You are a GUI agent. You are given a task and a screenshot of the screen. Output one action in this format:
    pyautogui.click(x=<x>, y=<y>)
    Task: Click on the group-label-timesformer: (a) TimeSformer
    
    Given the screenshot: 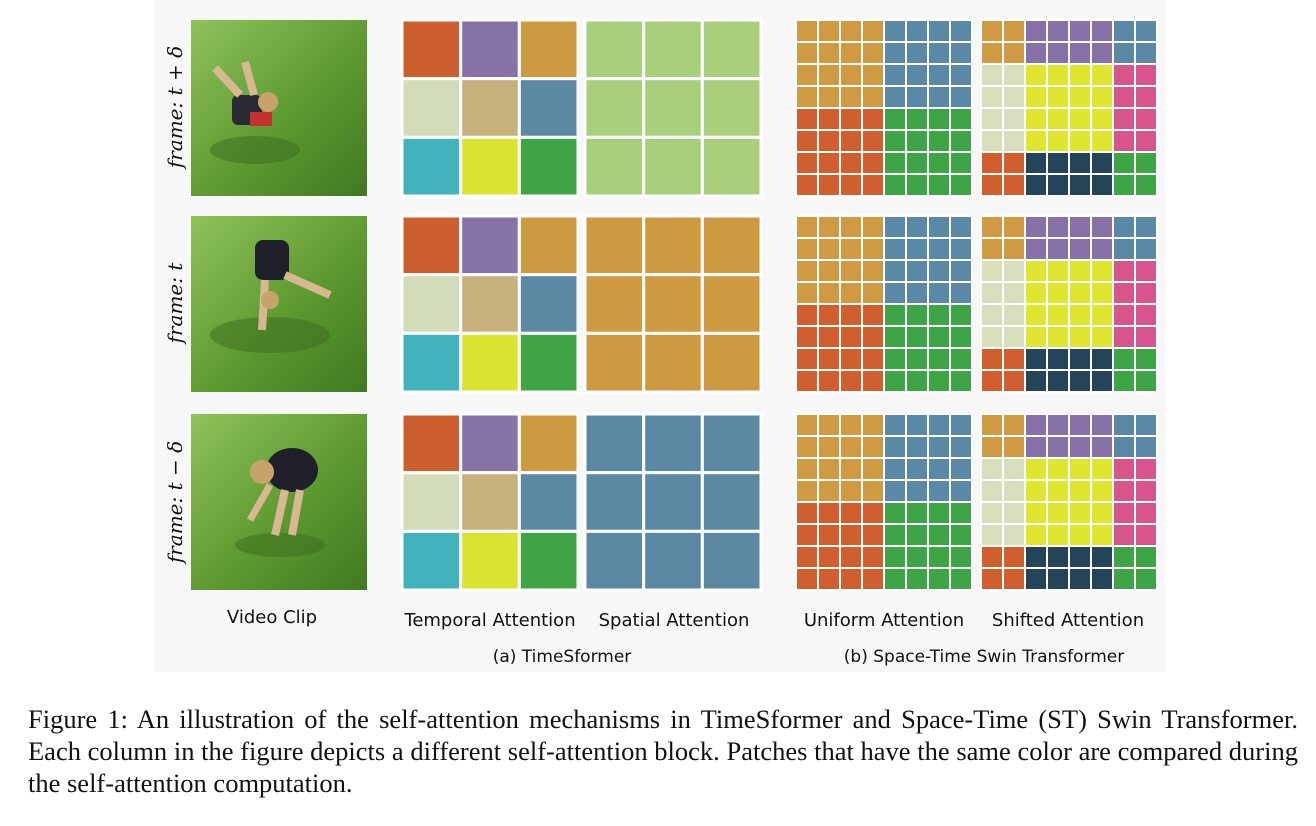 What is the action you would take?
    pyautogui.click(x=562, y=657)
    